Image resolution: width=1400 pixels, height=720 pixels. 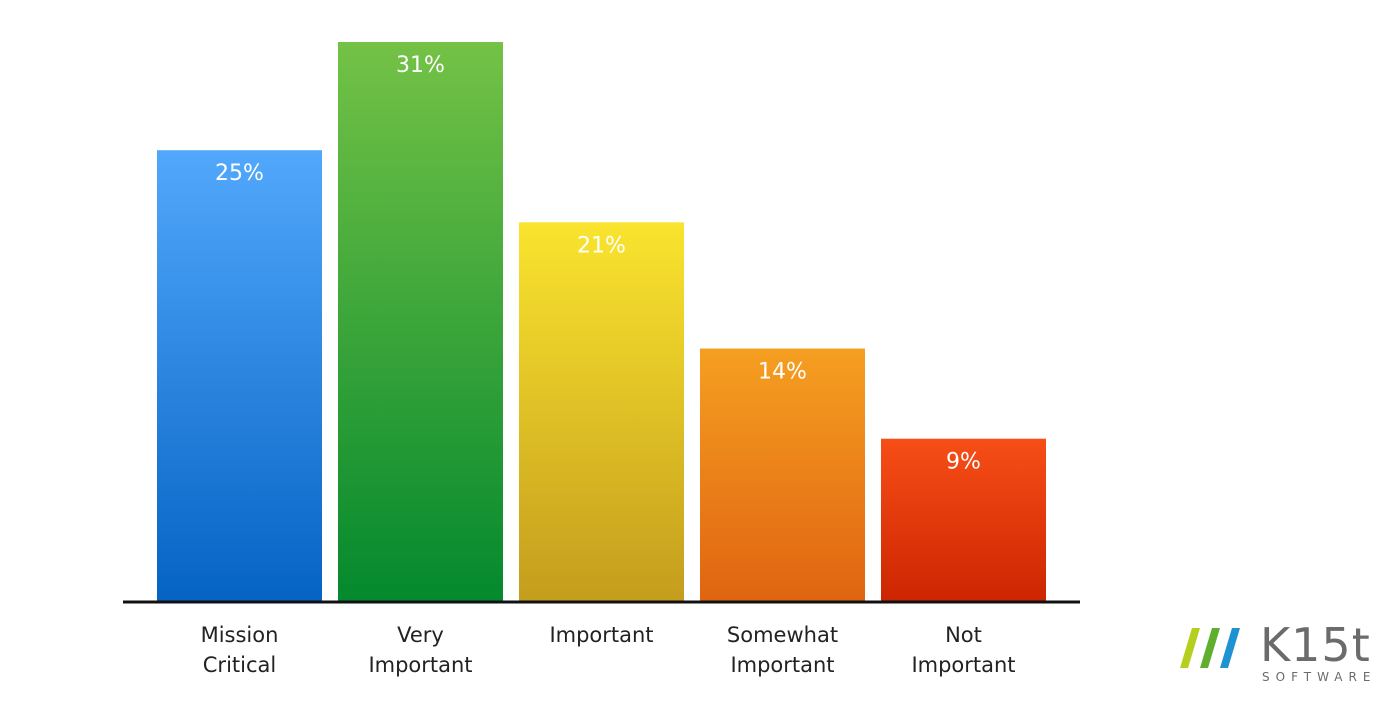 What do you see at coordinates (601, 635) in the screenshot?
I see `category-label: Important` at bounding box center [601, 635].